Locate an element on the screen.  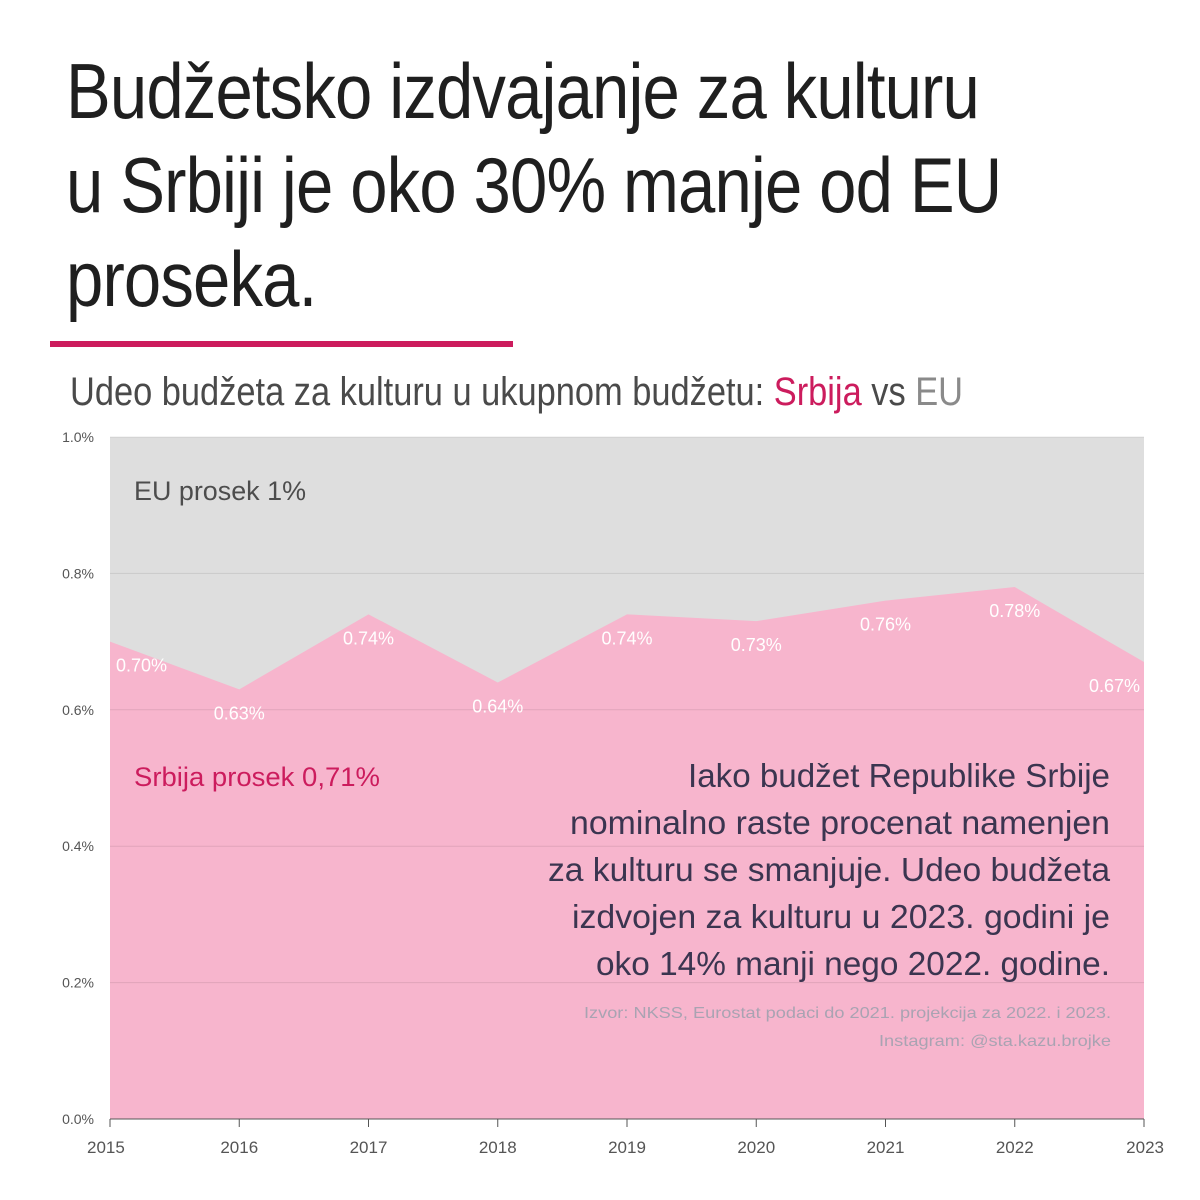
subtitle-serbia: Srbija is located at coordinates (817, 392).